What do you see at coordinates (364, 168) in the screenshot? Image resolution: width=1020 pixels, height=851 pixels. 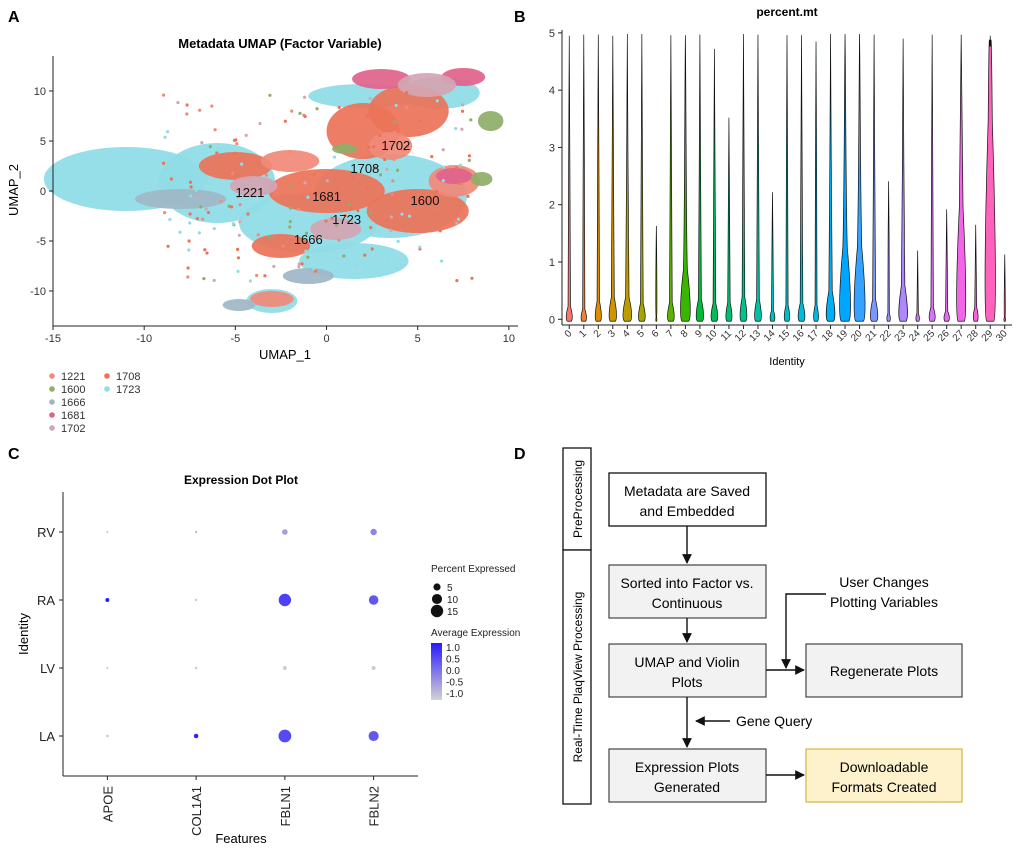 I see `umap-cluster-label: 1708` at bounding box center [364, 168].